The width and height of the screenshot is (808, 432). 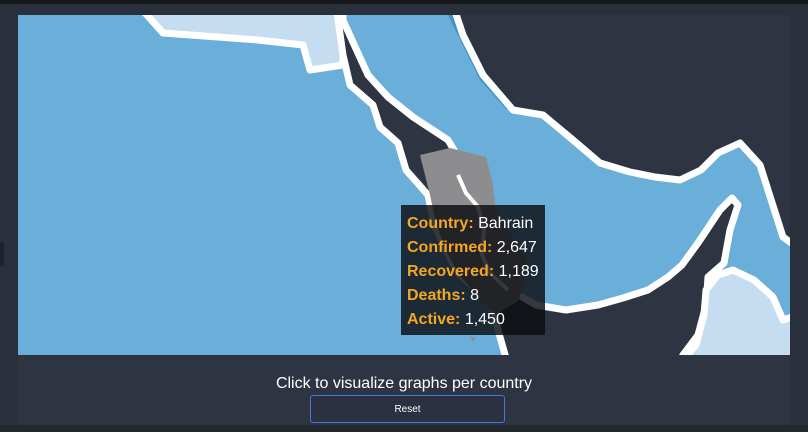 I want to click on tooltip-key: Confirmed:, so click(x=450, y=247).